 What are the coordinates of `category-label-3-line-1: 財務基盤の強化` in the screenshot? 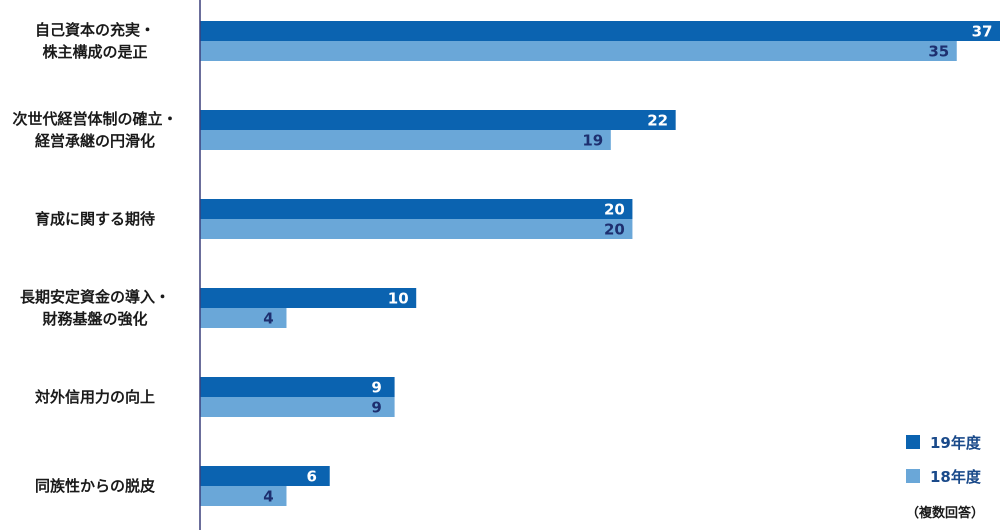 It's located at (94, 319).